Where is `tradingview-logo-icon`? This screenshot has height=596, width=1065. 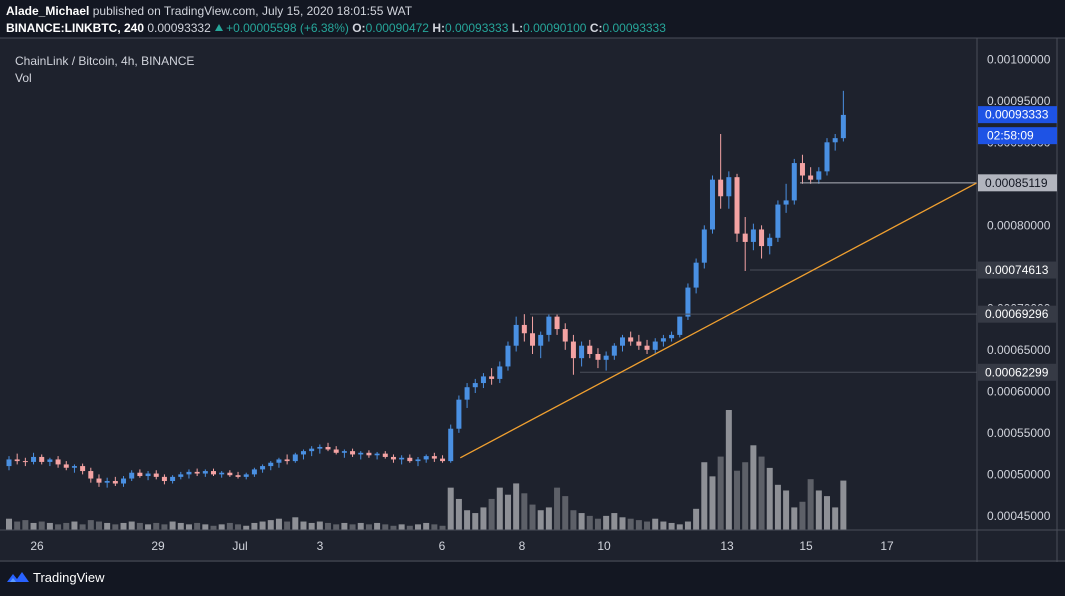 tradingview-logo-icon is located at coordinates (18, 578).